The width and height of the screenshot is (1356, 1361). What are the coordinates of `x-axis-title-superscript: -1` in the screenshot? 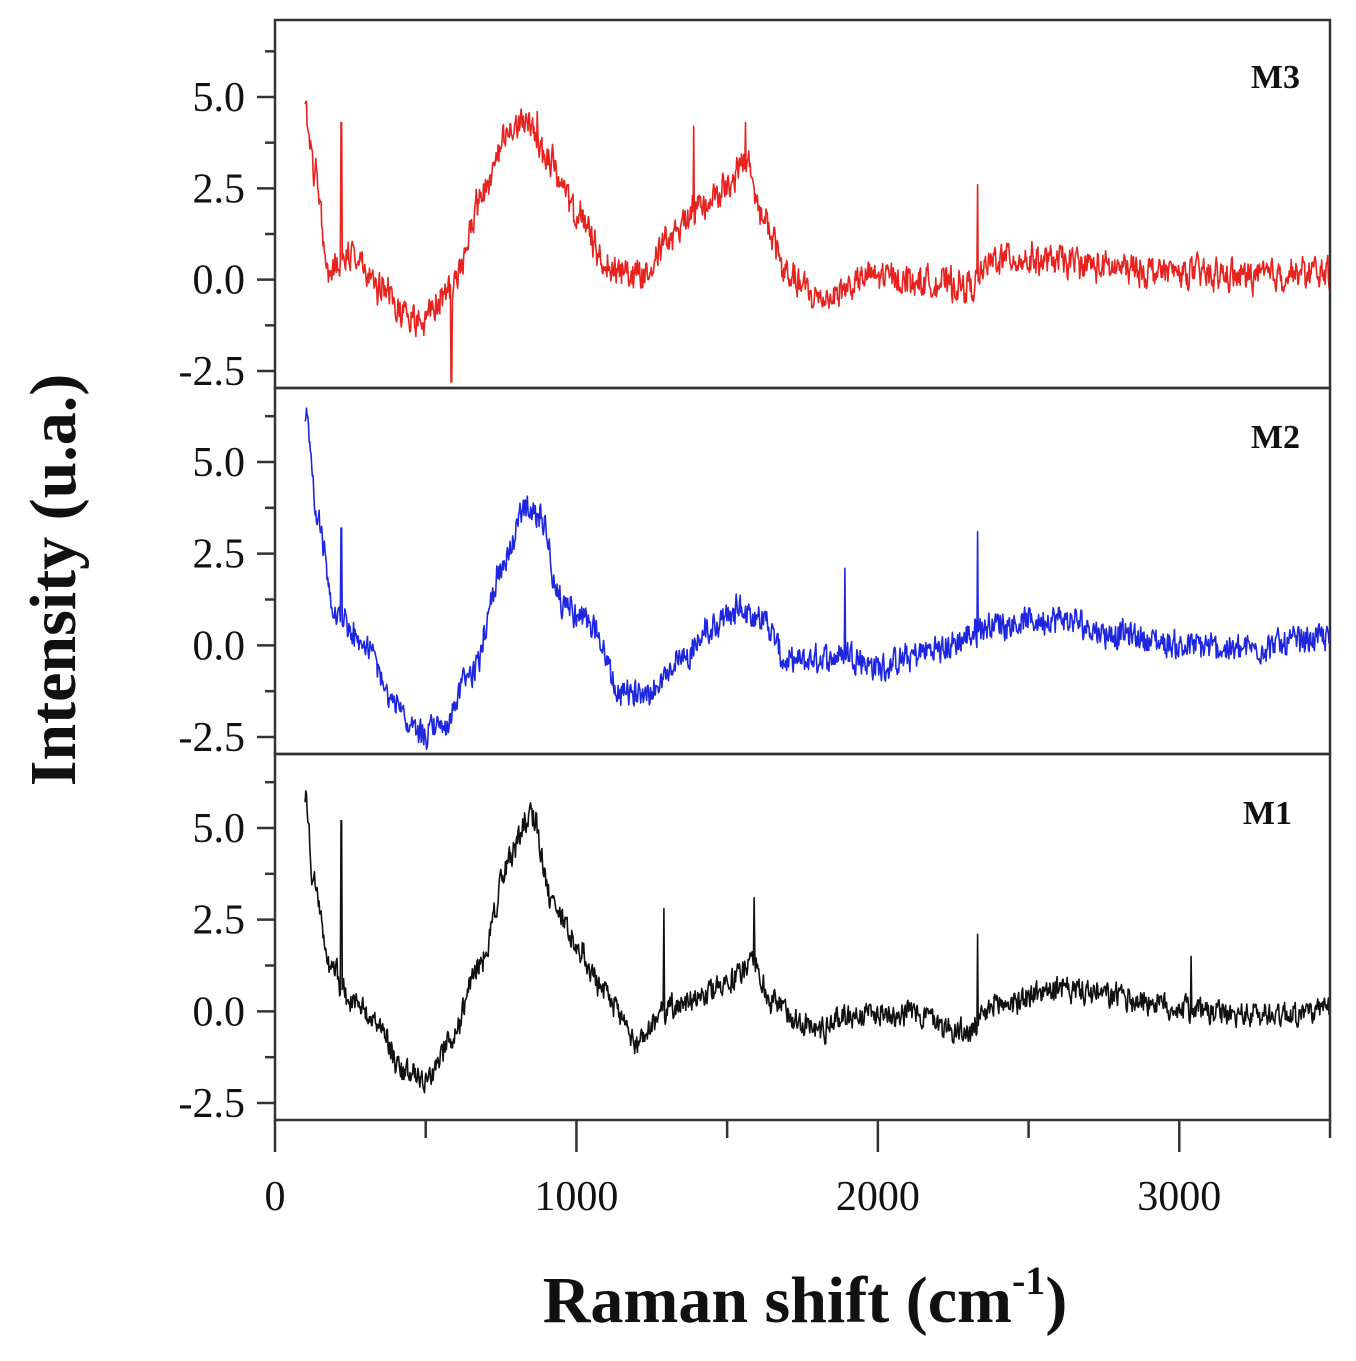 It's located at (1028, 1280).